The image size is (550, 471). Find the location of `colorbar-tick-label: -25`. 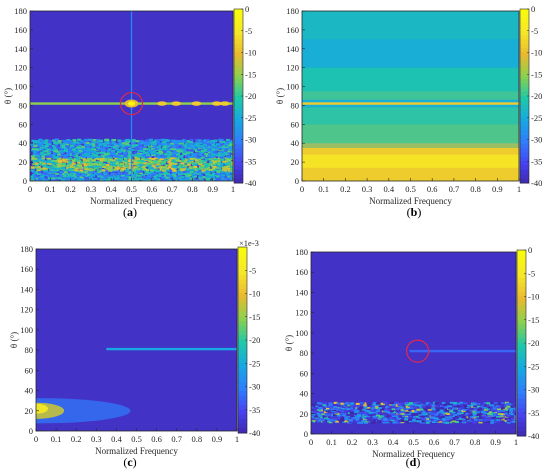

colorbar-tick-label: -25 is located at coordinates (533, 366).